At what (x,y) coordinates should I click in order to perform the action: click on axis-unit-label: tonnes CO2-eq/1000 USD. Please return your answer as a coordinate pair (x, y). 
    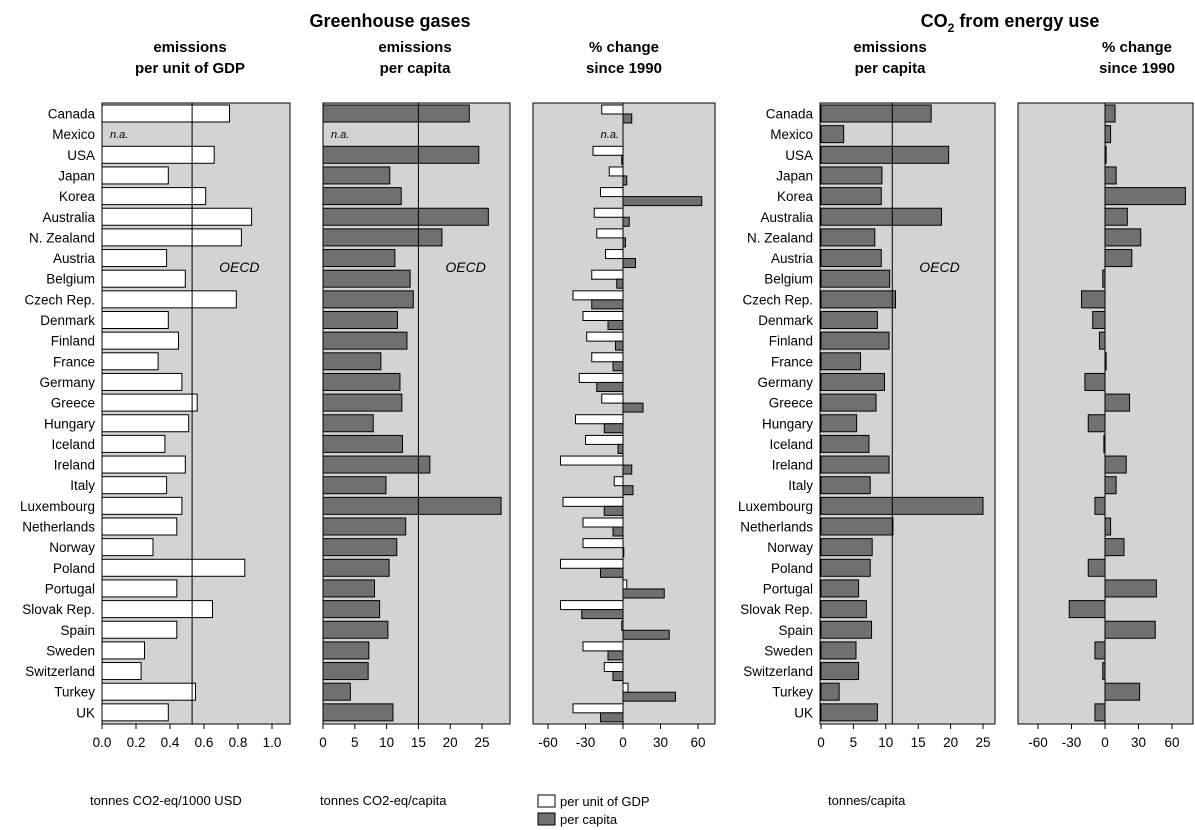
    Looking at the image, I should click on (166, 800).